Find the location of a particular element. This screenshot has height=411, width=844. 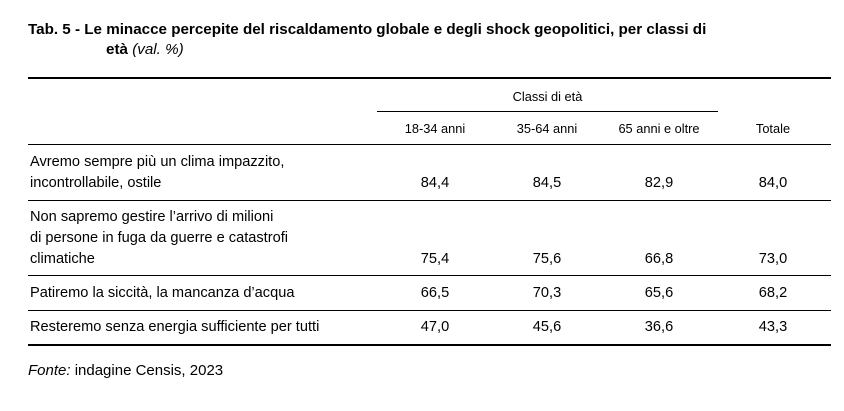

source-label: Fonte: is located at coordinates (49, 370).